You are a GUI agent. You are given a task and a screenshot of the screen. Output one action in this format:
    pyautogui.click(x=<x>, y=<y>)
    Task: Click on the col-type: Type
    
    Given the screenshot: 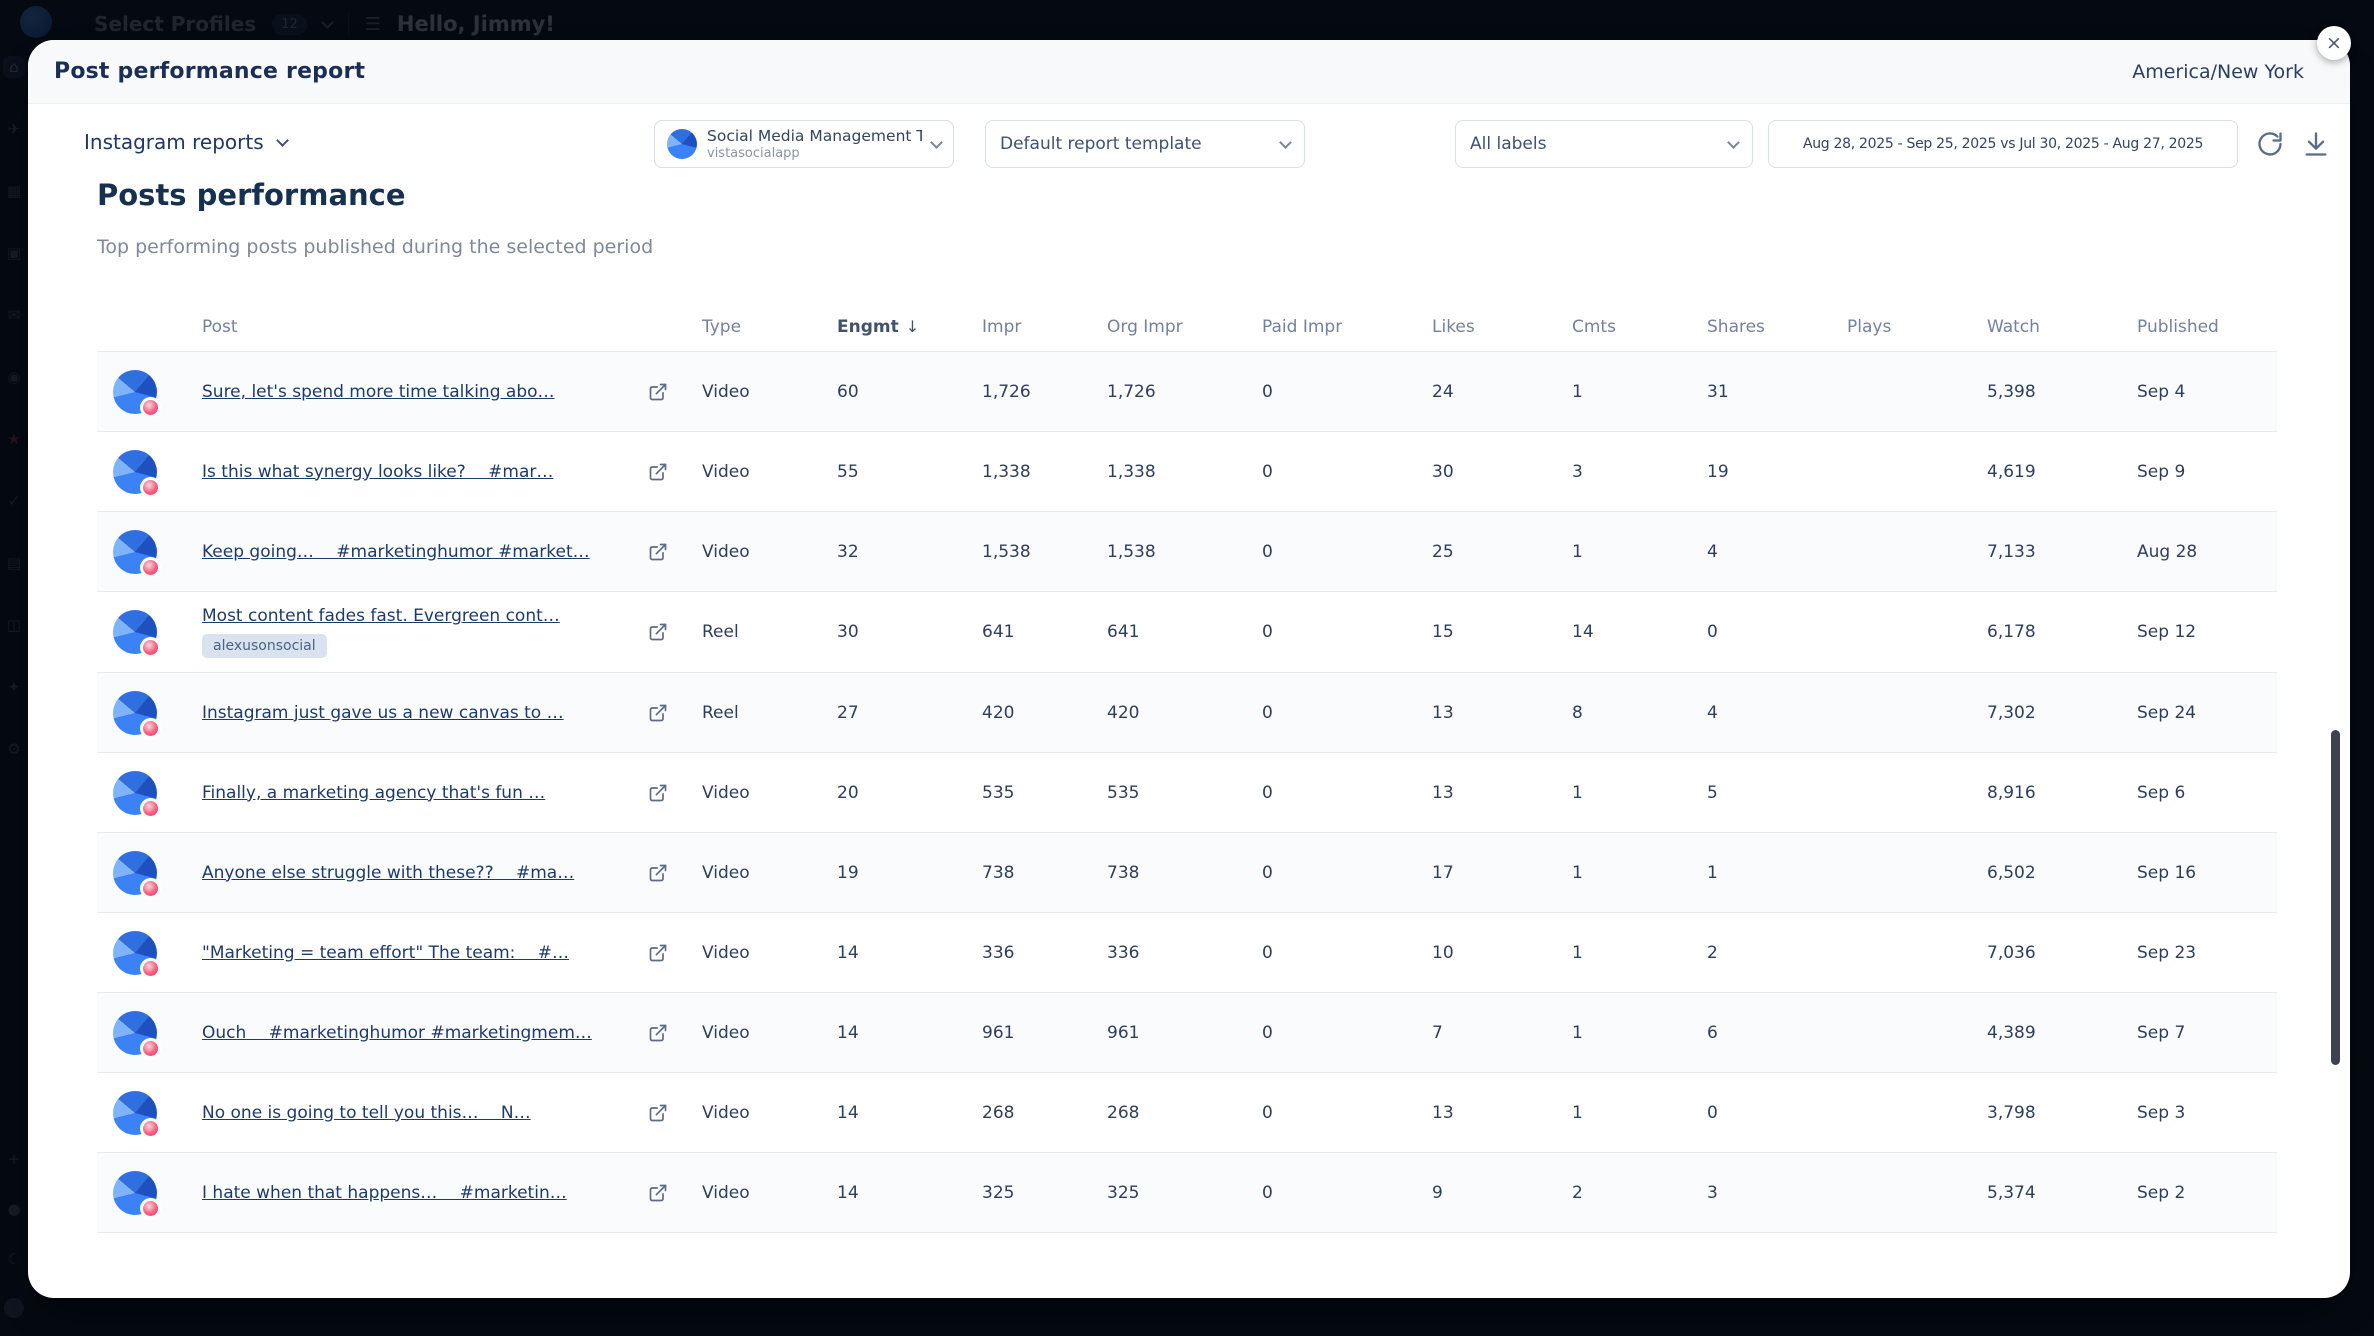 What is the action you would take?
    pyautogui.click(x=722, y=326)
    